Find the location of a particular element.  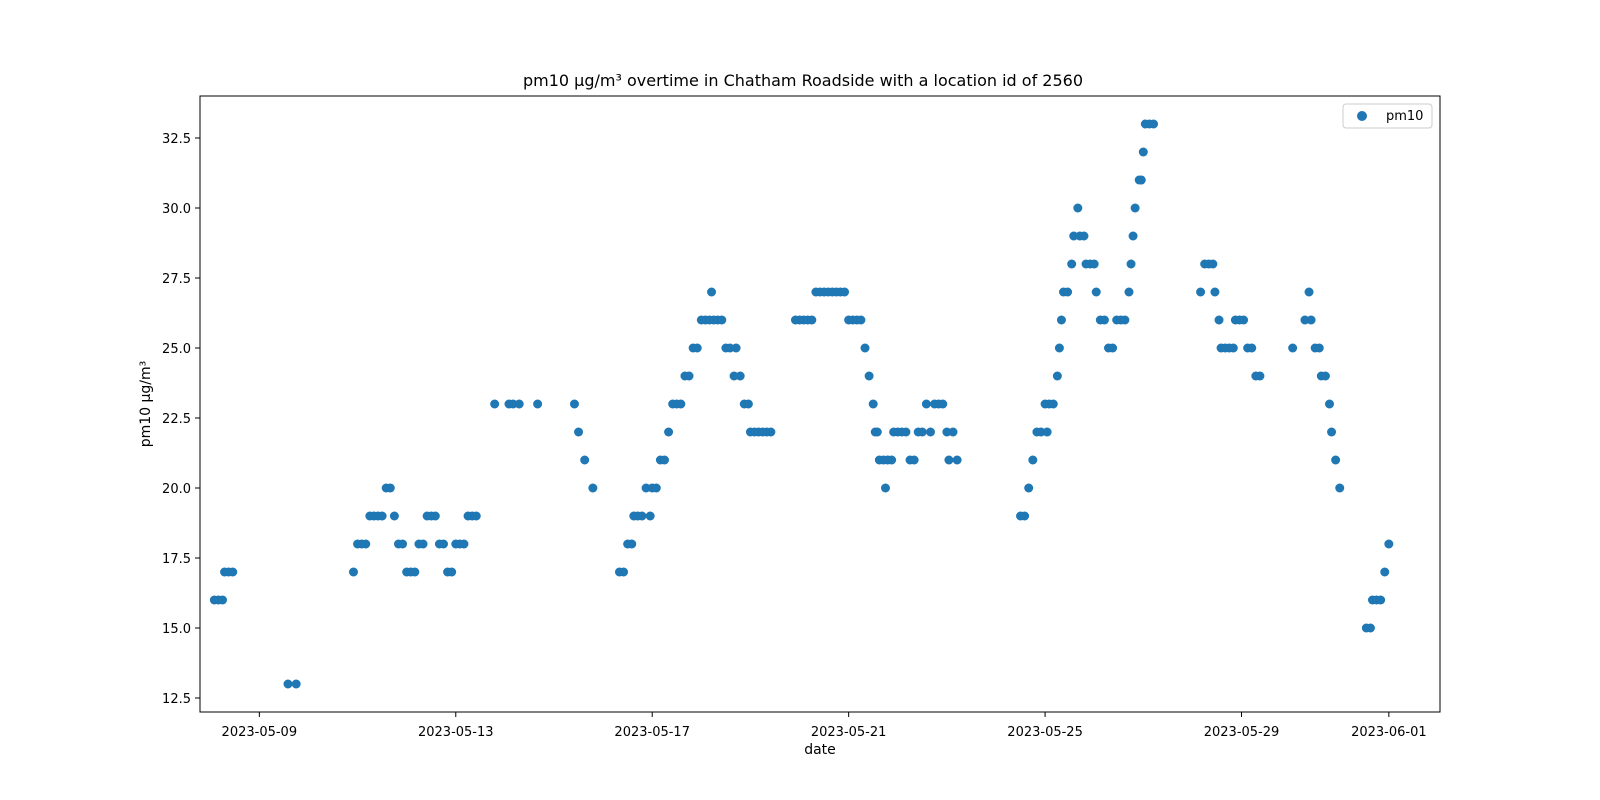

x-tick-label: 2023-05-13 is located at coordinates (456, 732).